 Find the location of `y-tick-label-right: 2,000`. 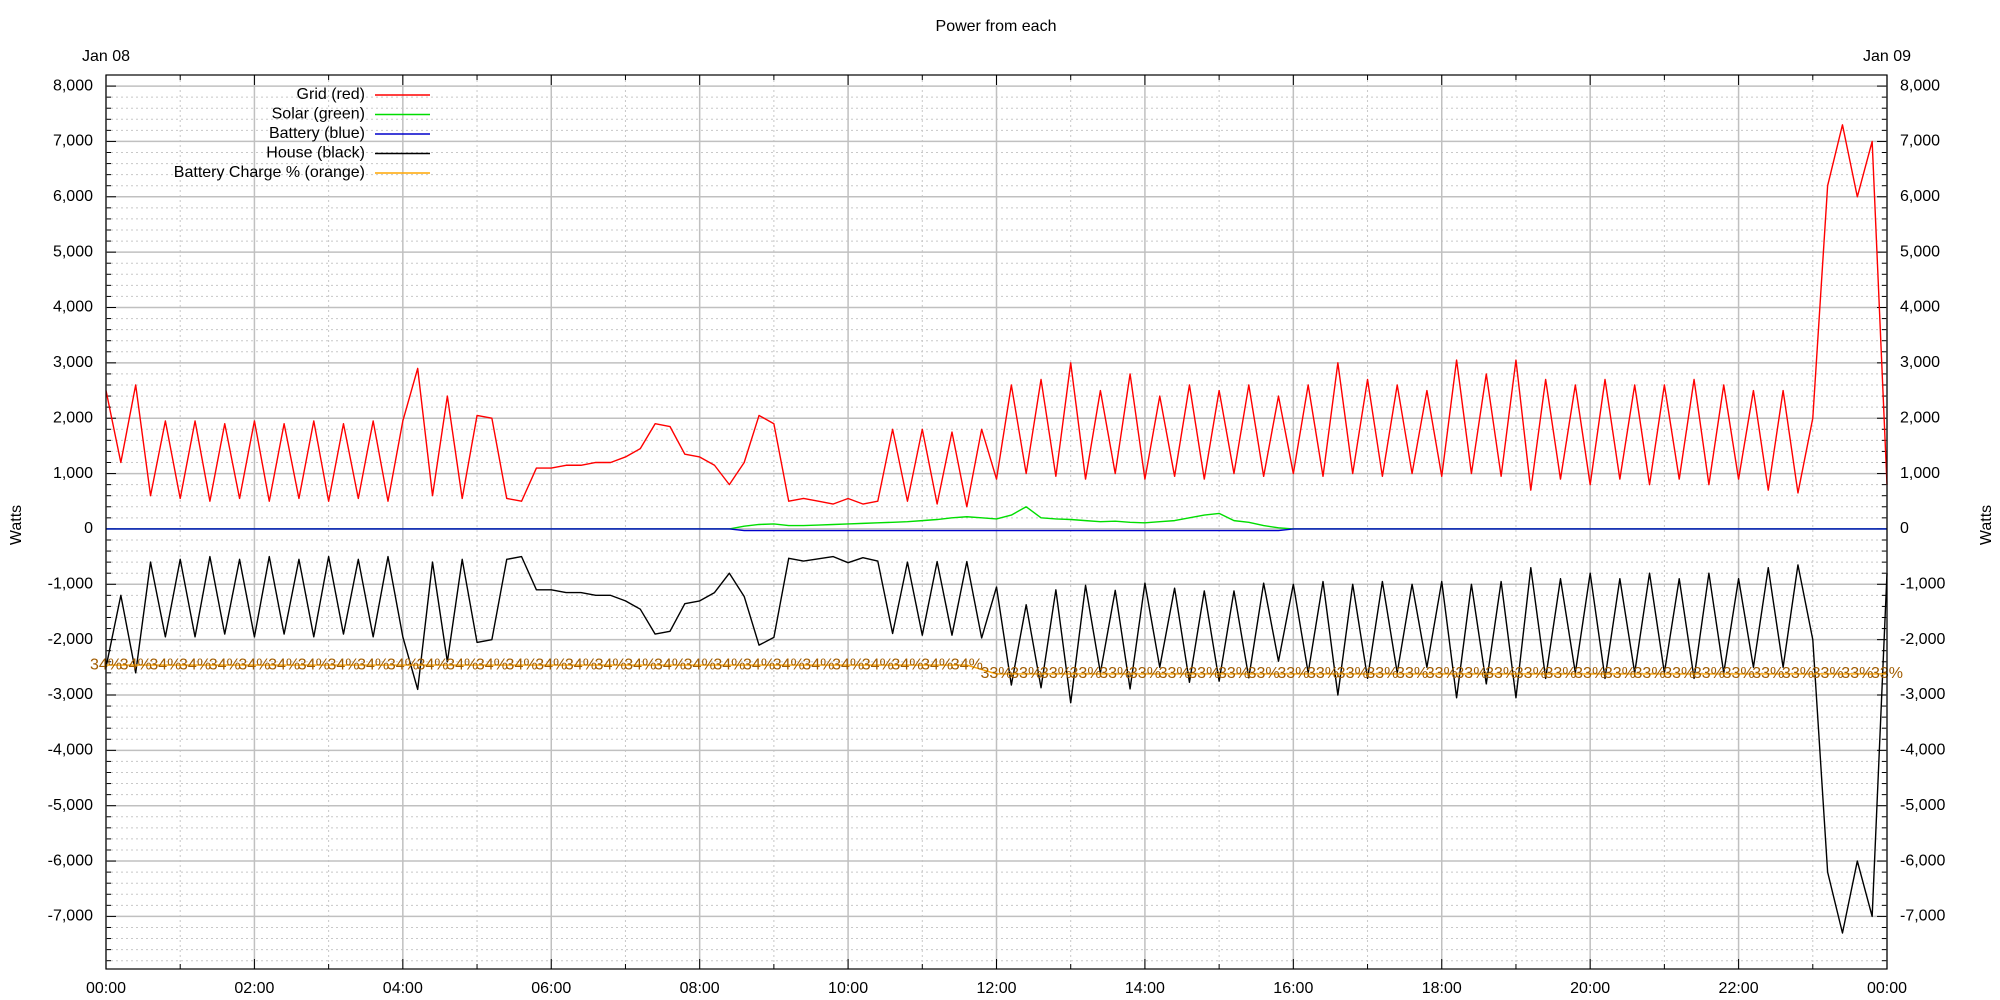

y-tick-label-right: 2,000 is located at coordinates (1920, 417).